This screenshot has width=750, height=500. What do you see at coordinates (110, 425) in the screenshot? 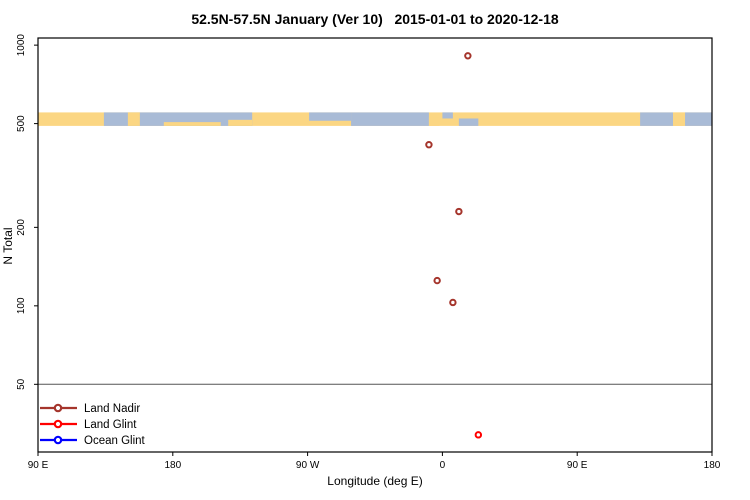
I see `legend-label-land_glint: Land Glint` at bounding box center [110, 425].